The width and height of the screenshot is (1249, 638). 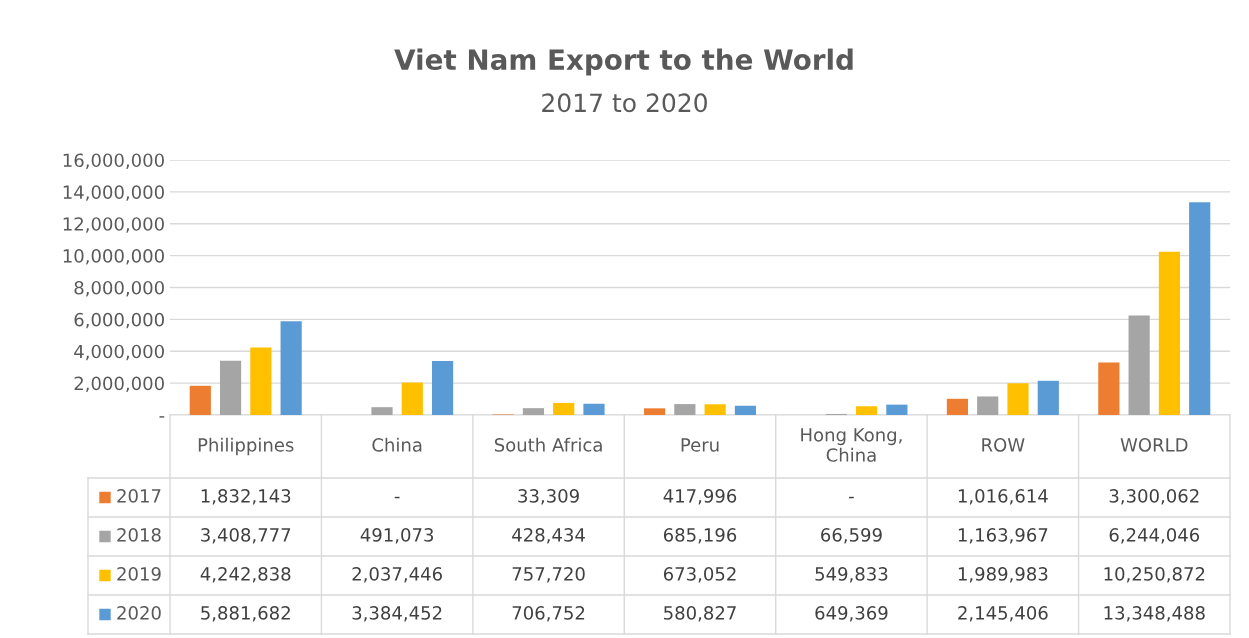 I want to click on data-label: 3,300,062, so click(x=1154, y=497).